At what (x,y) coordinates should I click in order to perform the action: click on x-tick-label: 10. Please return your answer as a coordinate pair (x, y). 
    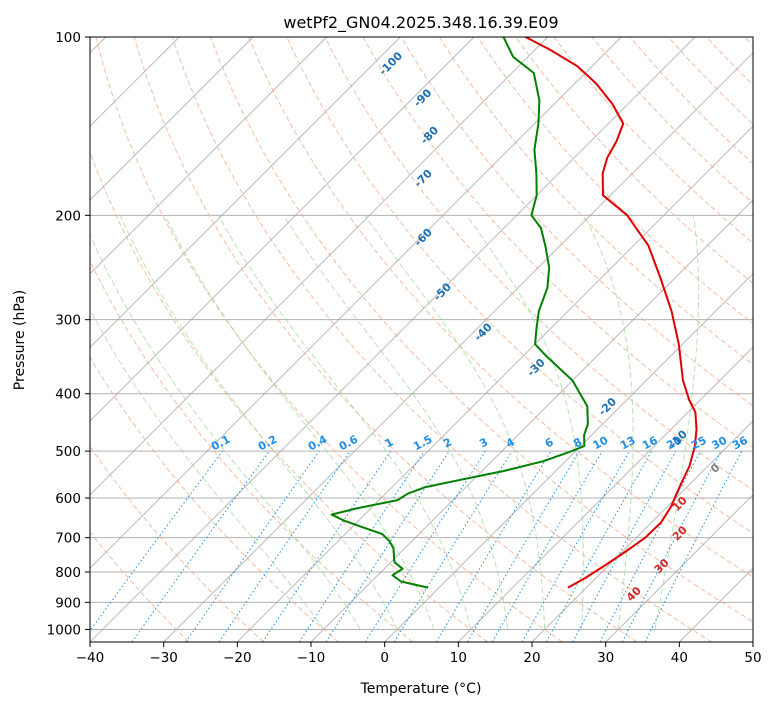
    Looking at the image, I should click on (458, 658).